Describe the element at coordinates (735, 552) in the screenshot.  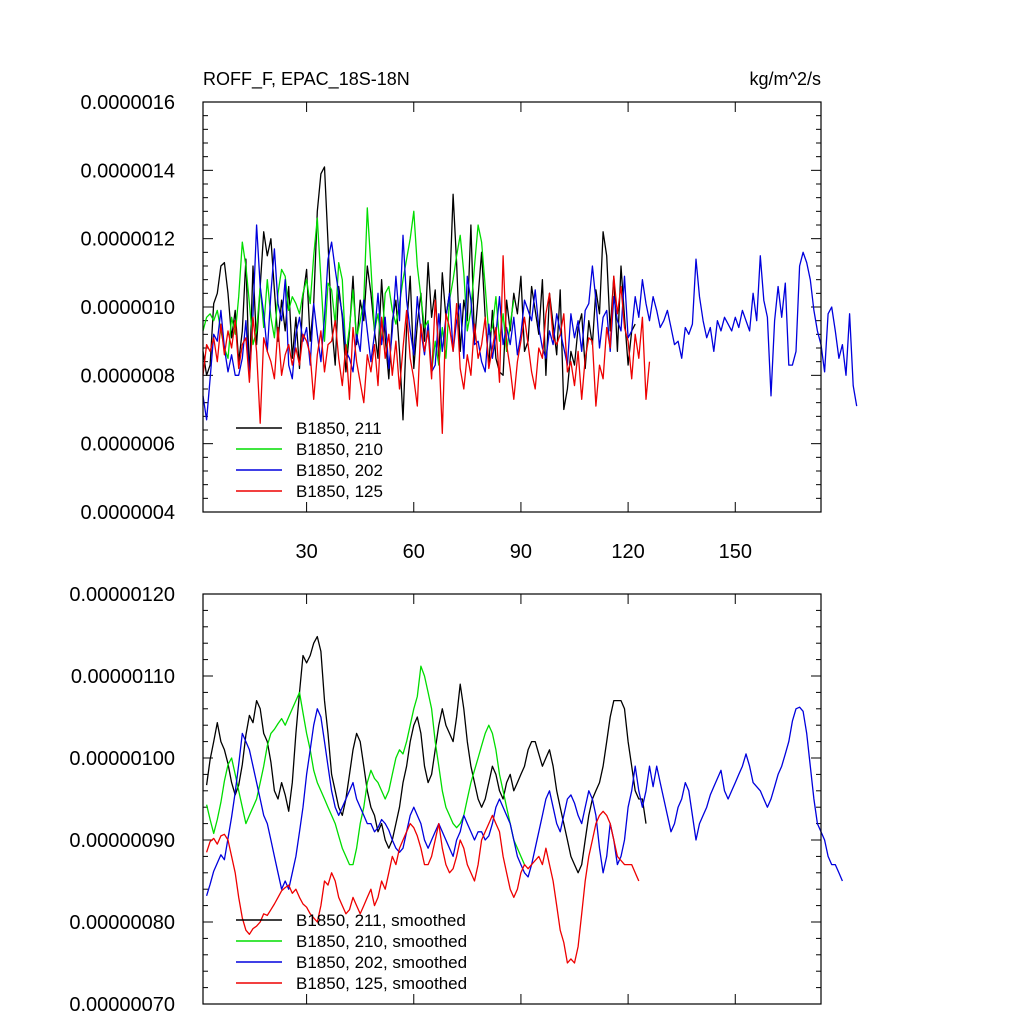
I see `top-x-tick-label: 150` at that location.